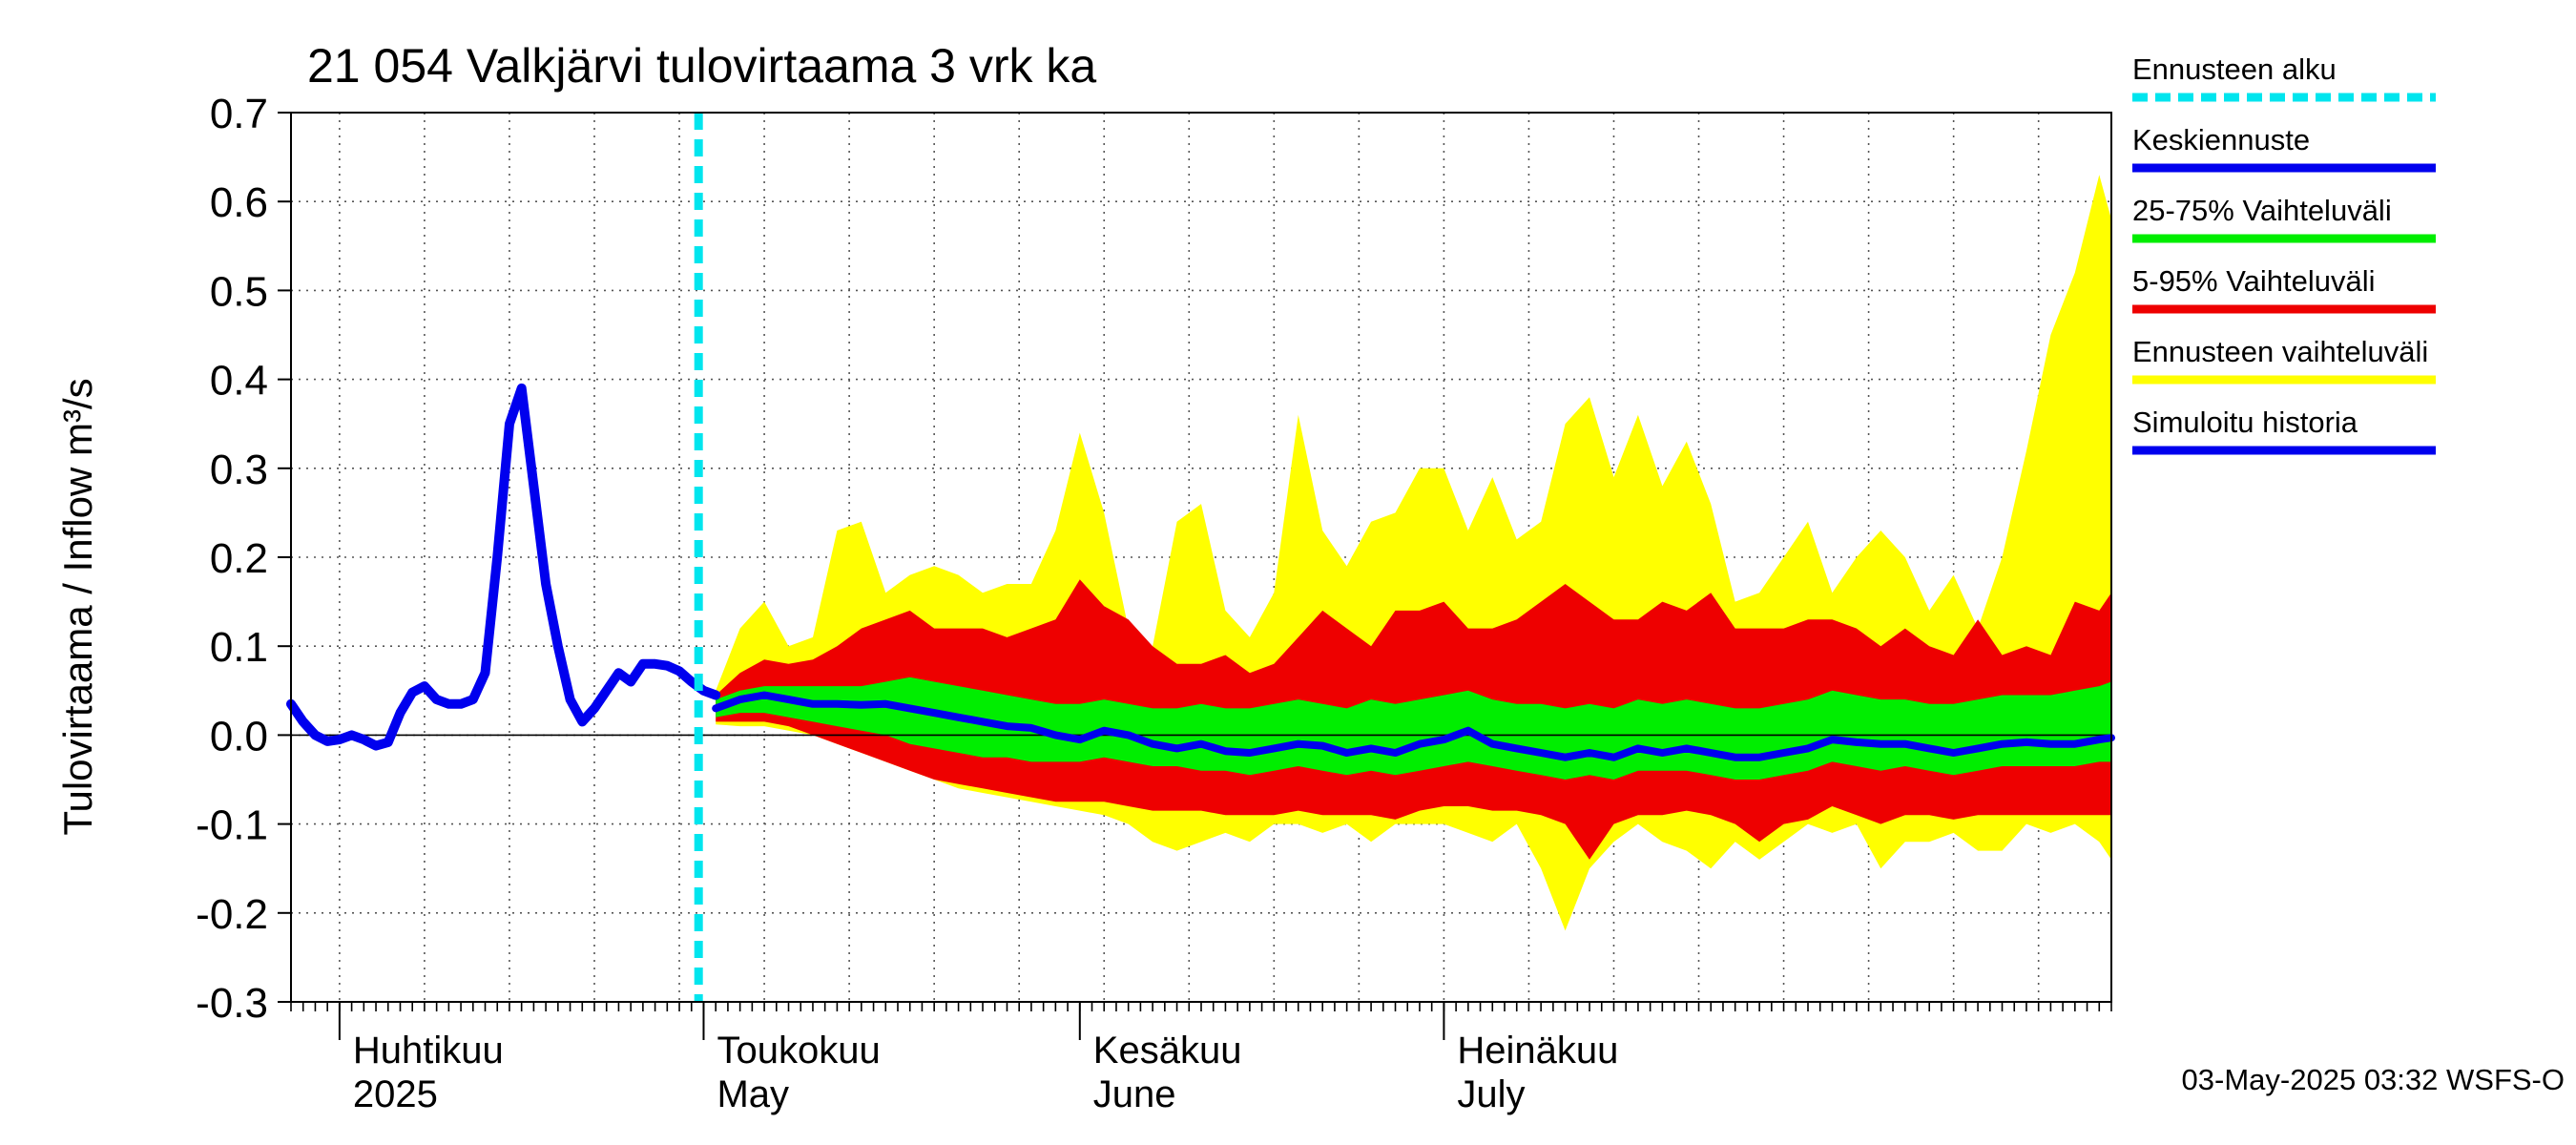 The height and width of the screenshot is (1145, 2576). I want to click on month-label-fi: Kesäkuu, so click(1167, 1051).